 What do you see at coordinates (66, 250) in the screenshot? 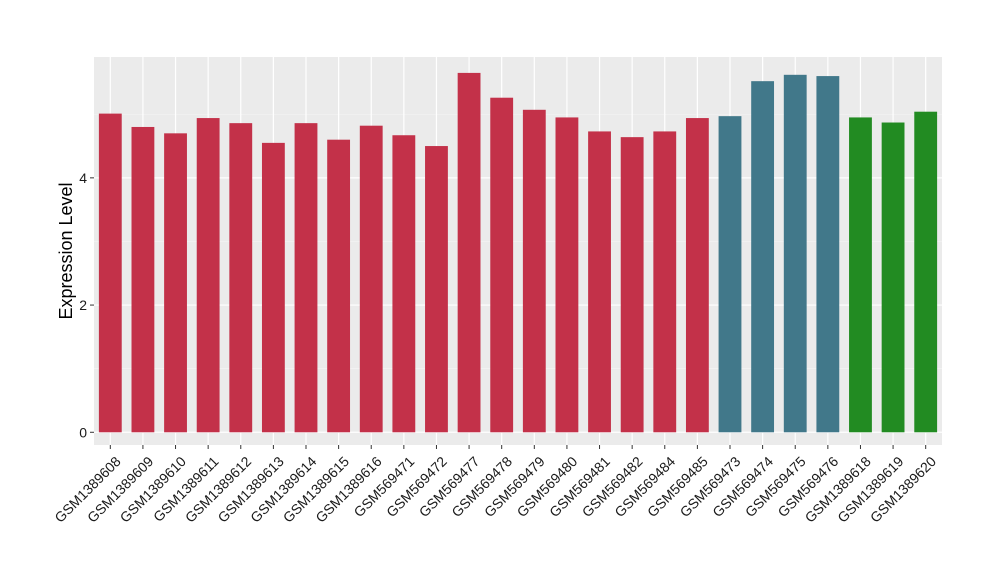
I see `y-axis-label: Expression Level` at bounding box center [66, 250].